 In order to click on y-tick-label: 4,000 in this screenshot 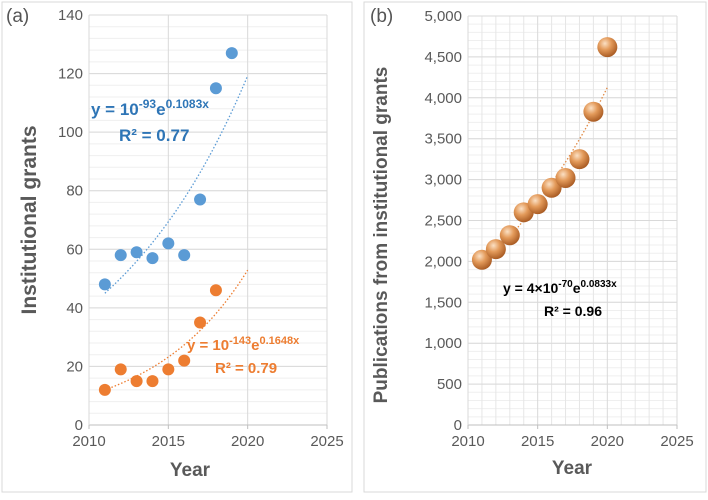, I will do `click(443, 98)`.